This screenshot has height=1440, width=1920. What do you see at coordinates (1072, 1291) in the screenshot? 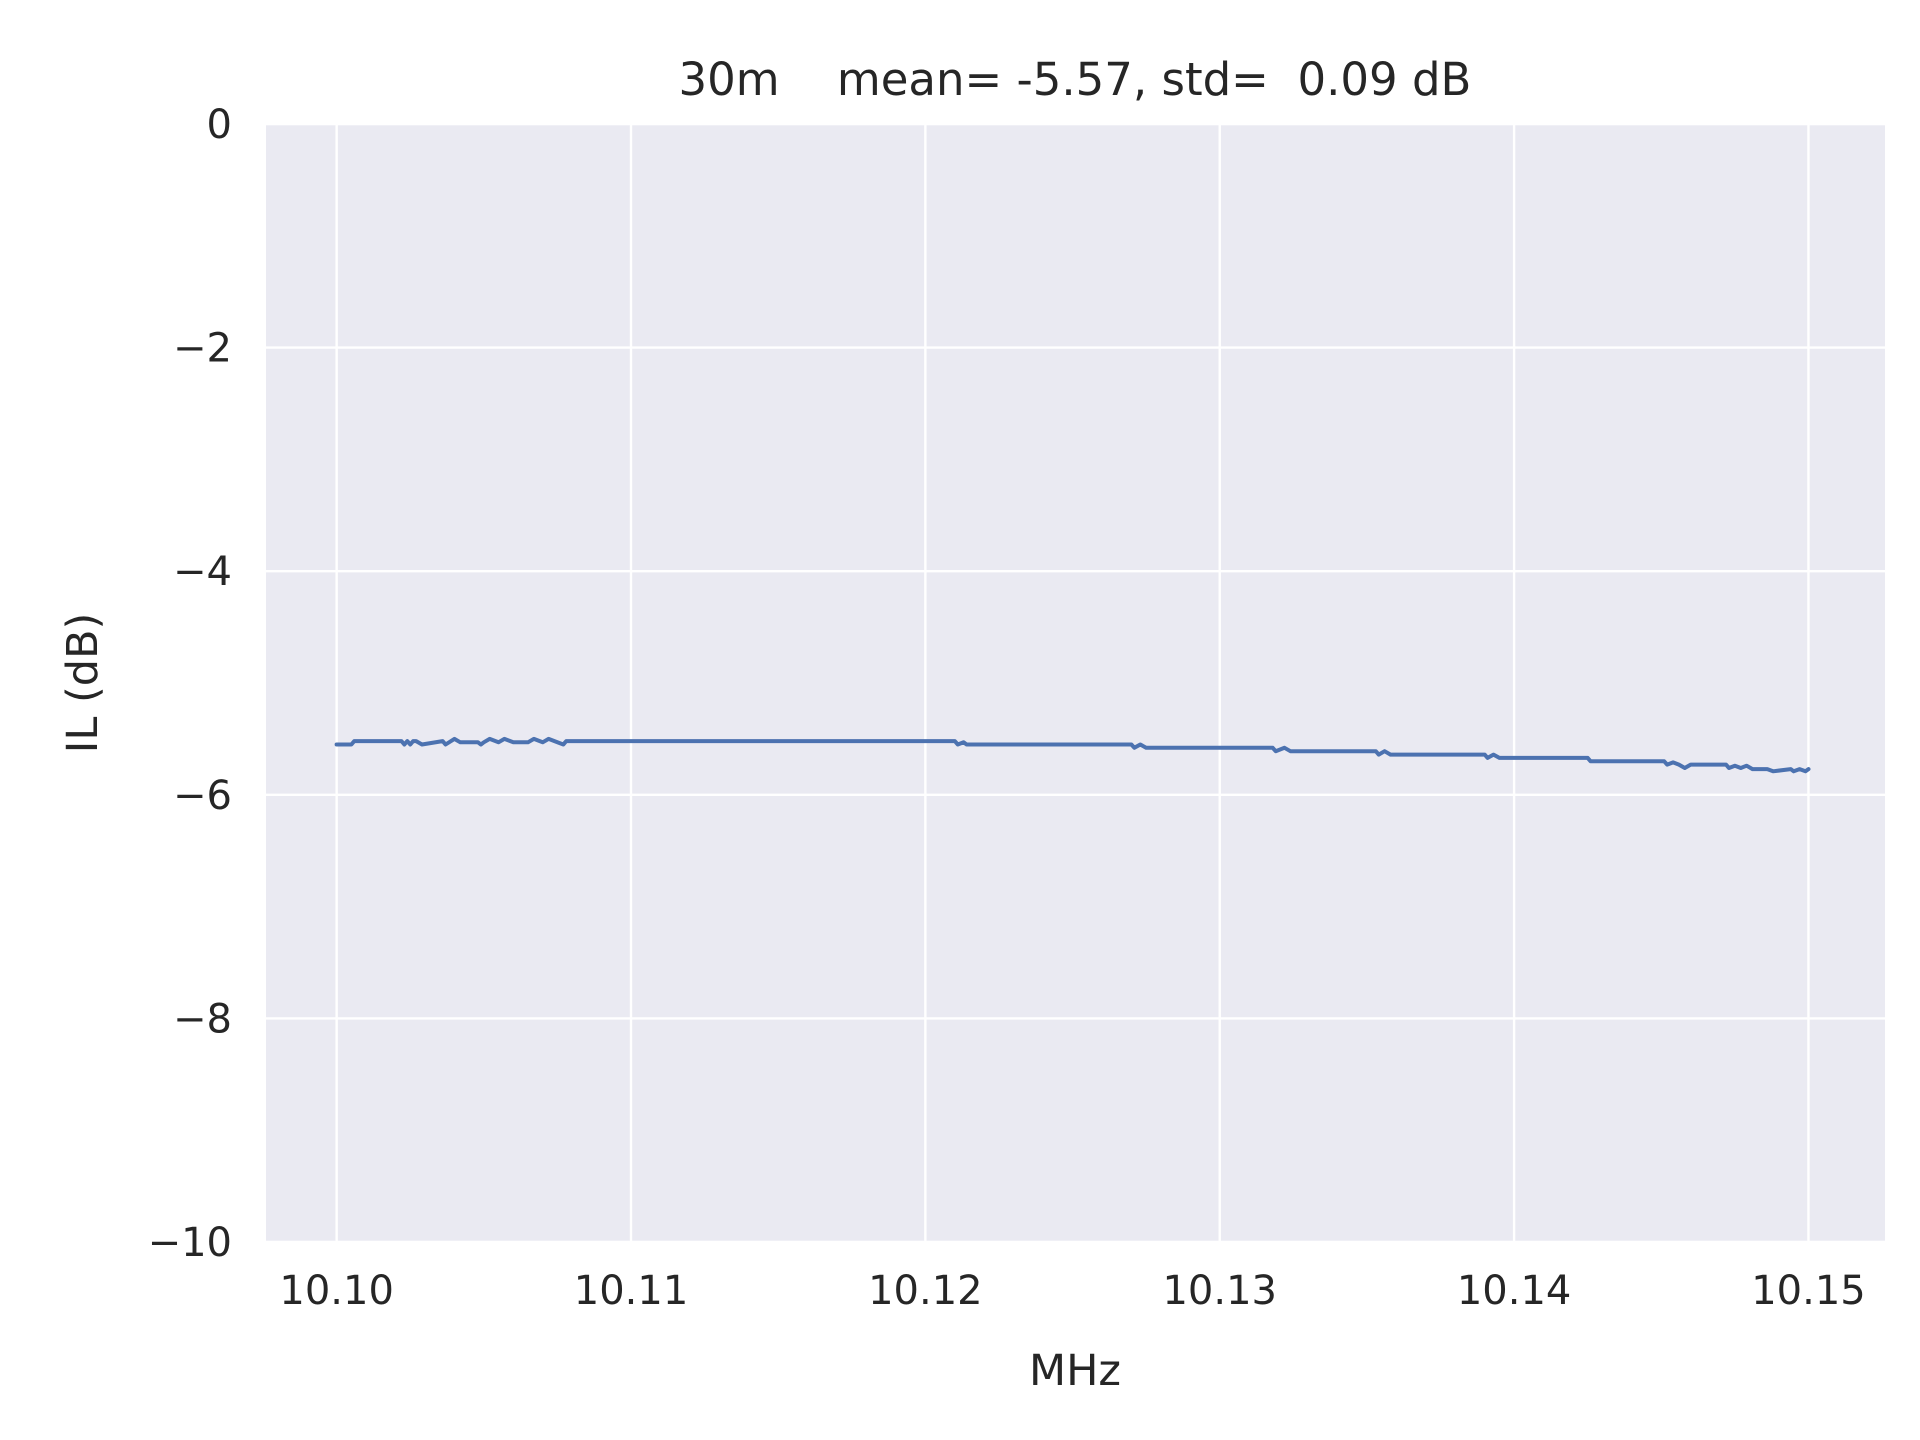
I see `x-tick-labels: 10.10 10.11 10.12 10.13 10.14 10.15` at bounding box center [1072, 1291].